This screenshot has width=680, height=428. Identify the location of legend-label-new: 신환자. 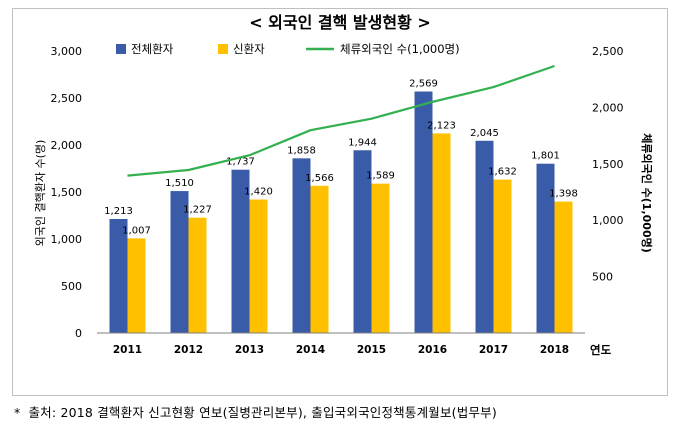
(249, 49).